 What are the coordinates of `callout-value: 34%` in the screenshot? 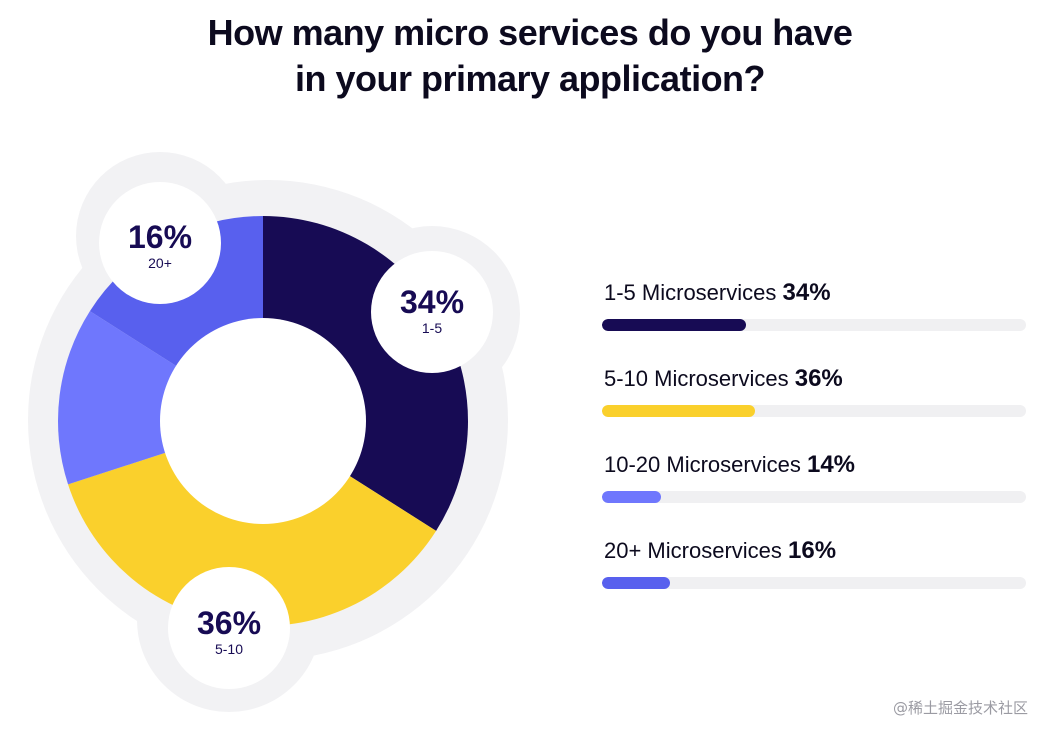 It's located at (432, 302).